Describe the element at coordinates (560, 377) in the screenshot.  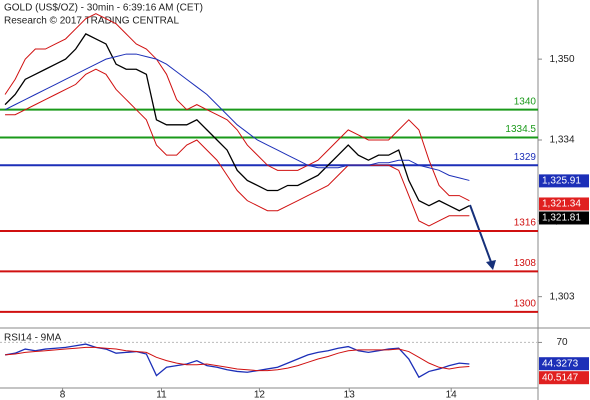
I see `price-tag-label: 40.5147` at that location.